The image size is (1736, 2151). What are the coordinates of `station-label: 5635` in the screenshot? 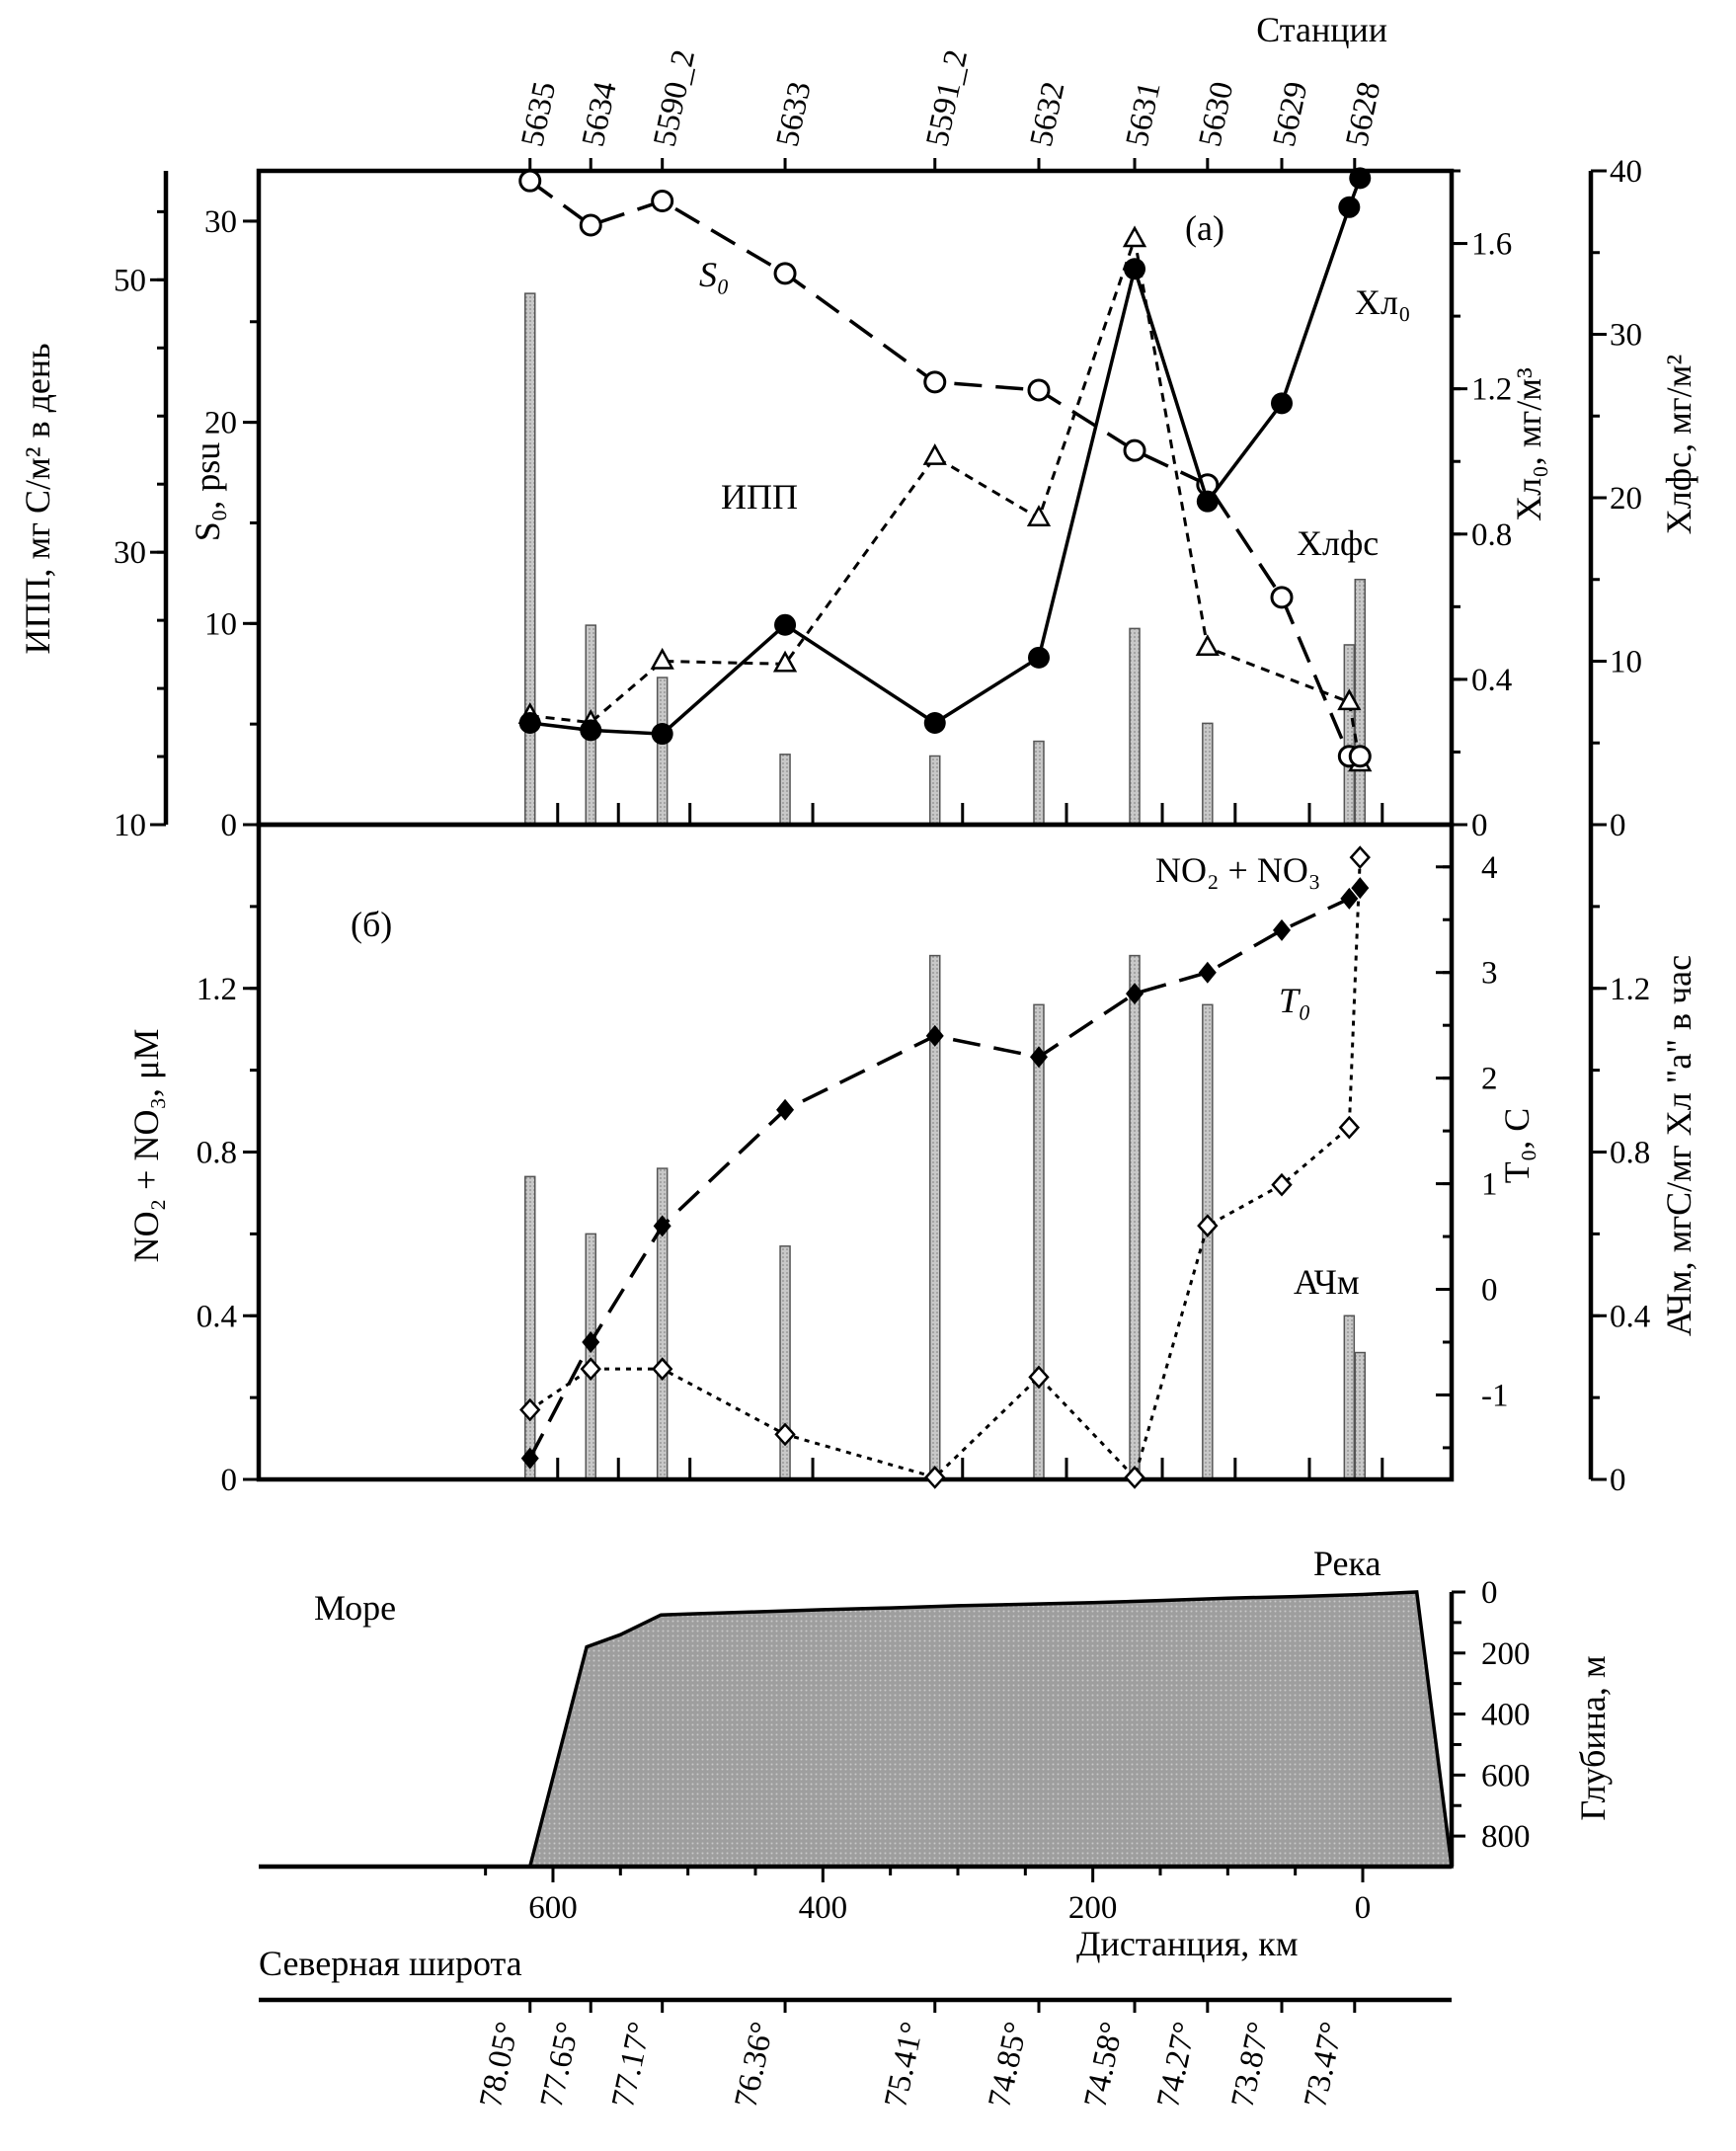 It's located at (538, 115).